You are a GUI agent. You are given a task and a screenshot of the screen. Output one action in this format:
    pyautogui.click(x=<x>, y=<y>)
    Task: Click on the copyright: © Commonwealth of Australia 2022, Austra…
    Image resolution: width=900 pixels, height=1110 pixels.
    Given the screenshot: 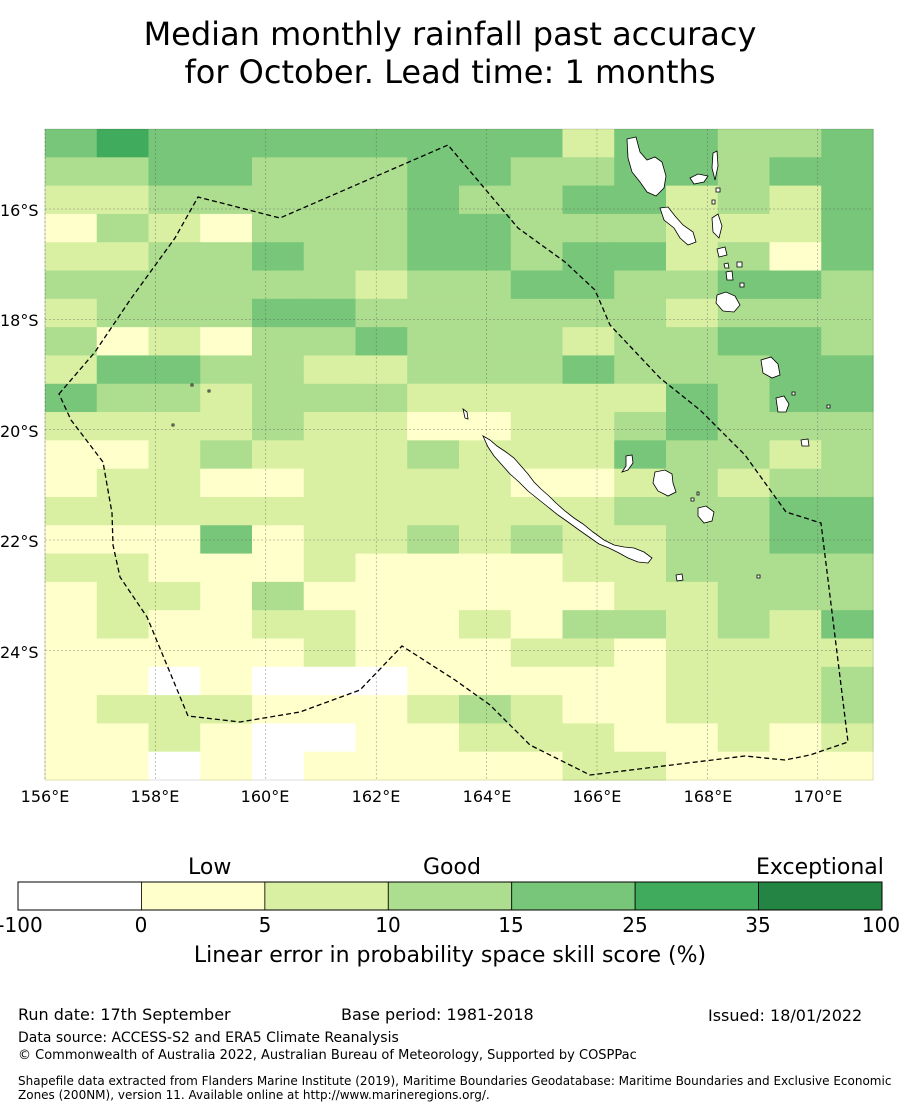 What is the action you would take?
    pyautogui.click(x=327, y=1055)
    